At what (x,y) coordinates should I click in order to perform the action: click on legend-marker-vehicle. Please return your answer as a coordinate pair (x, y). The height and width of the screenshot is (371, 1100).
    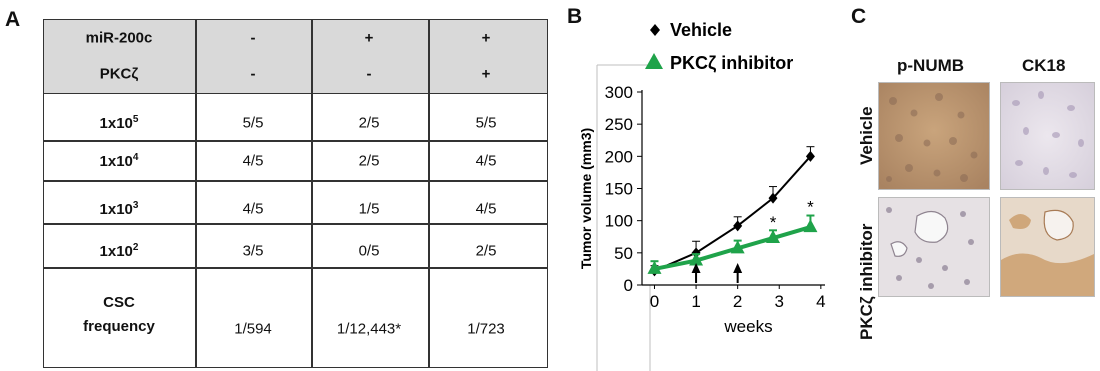
    Looking at the image, I should click on (655, 30).